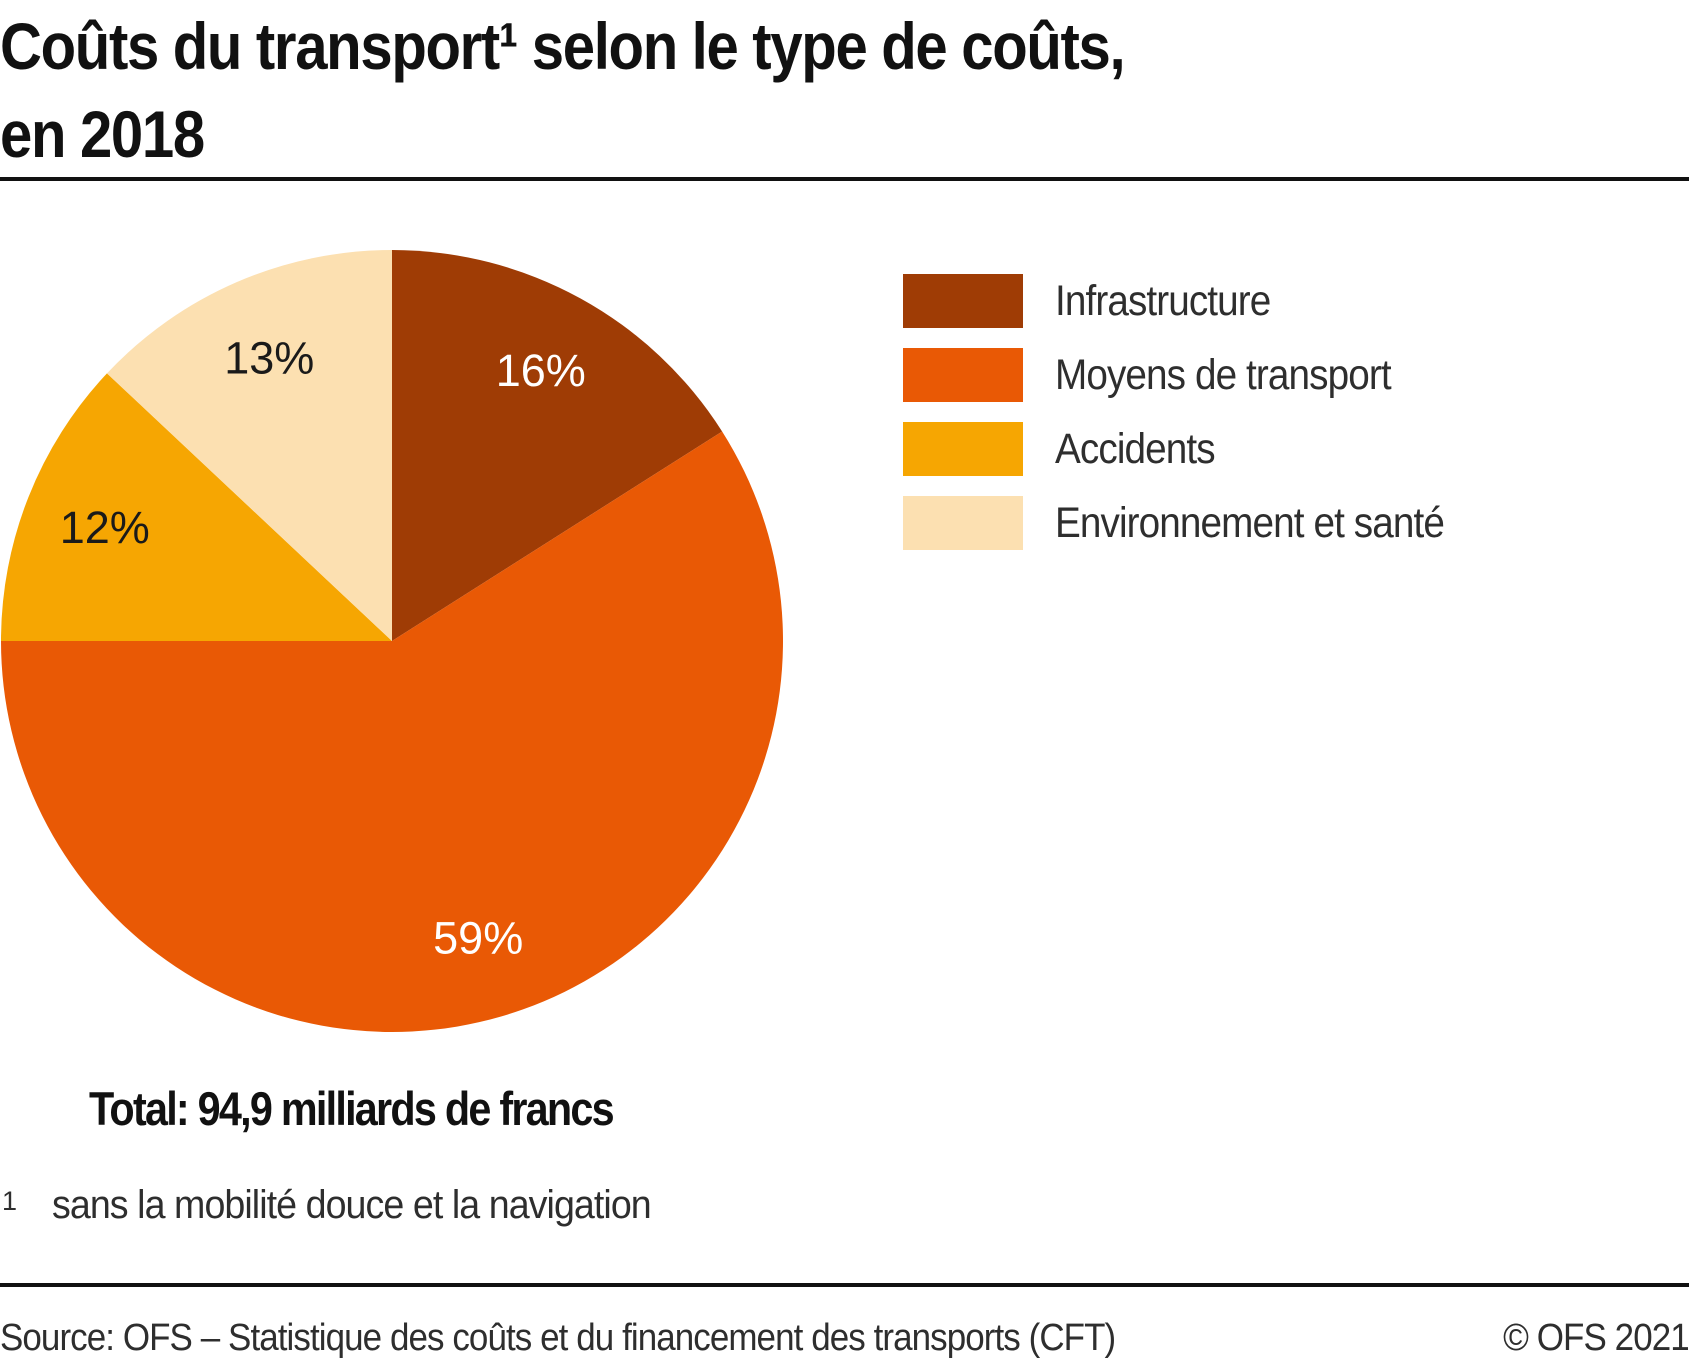 This screenshot has height=1363, width=1689. I want to click on pie-slice-value-moyens-de-transport: 59%, so click(478, 937).